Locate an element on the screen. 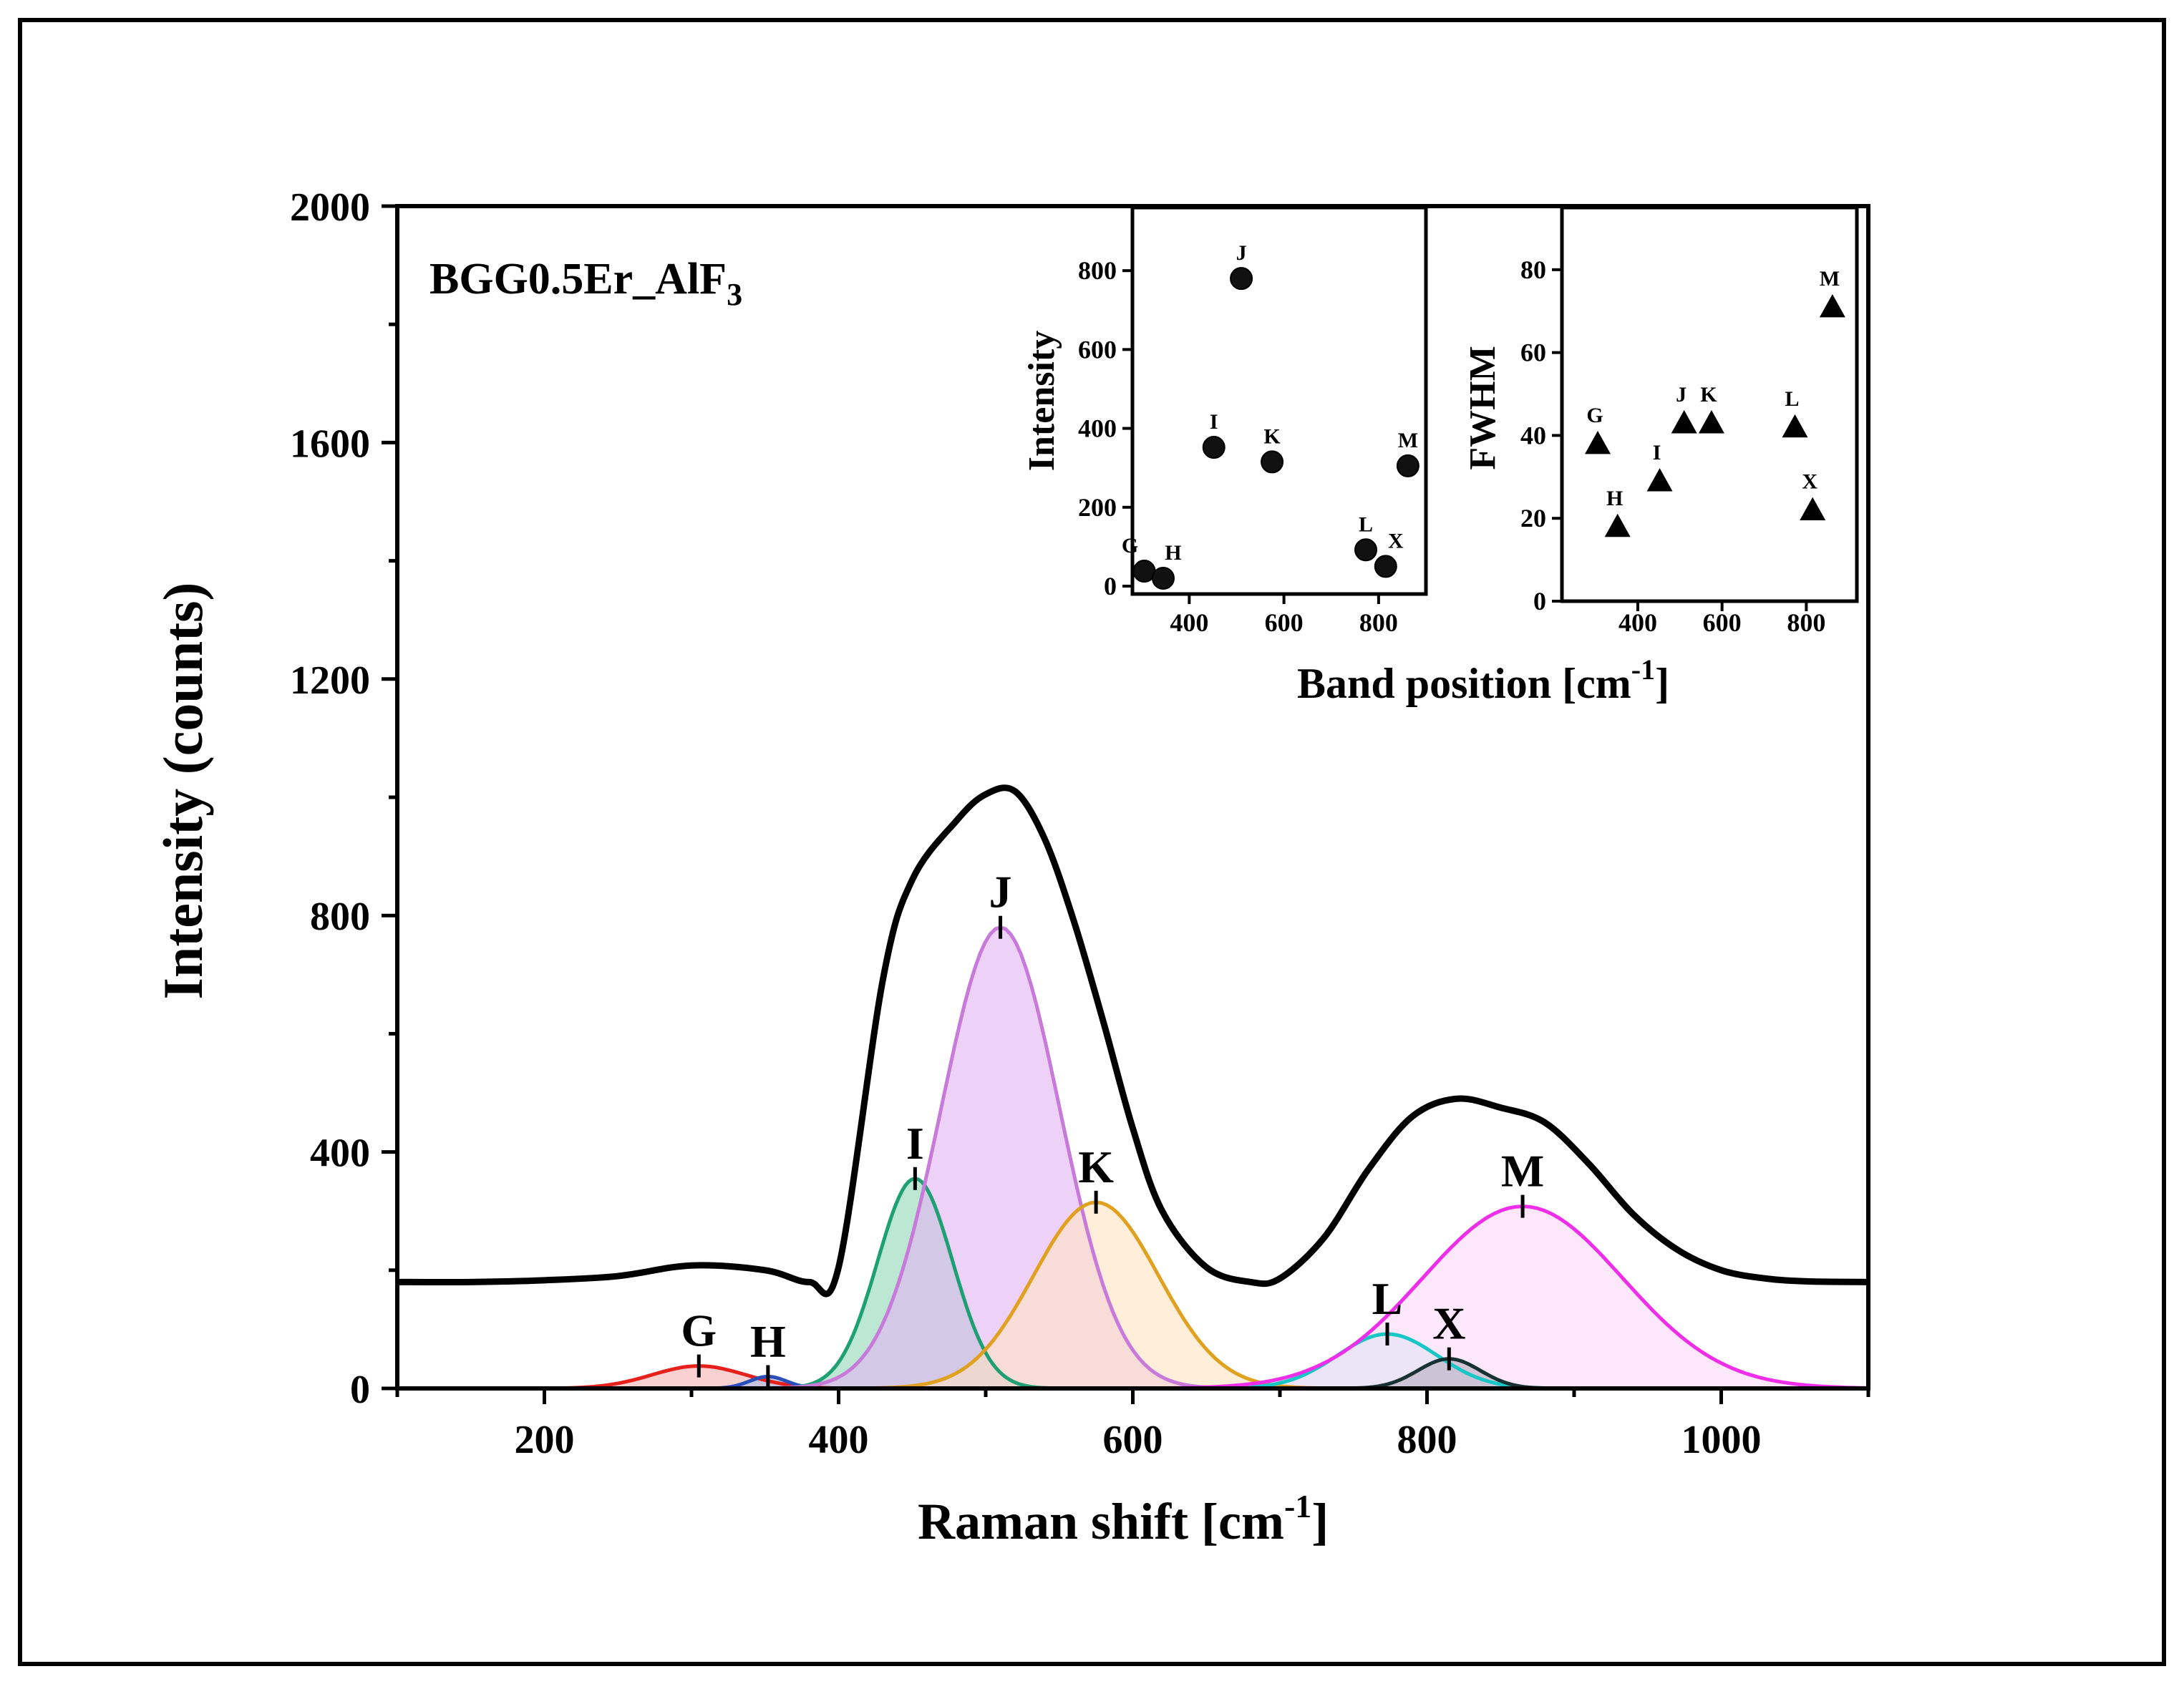 The height and width of the screenshot is (1684, 2184). band-label-m: M is located at coordinates (1523, 1171).